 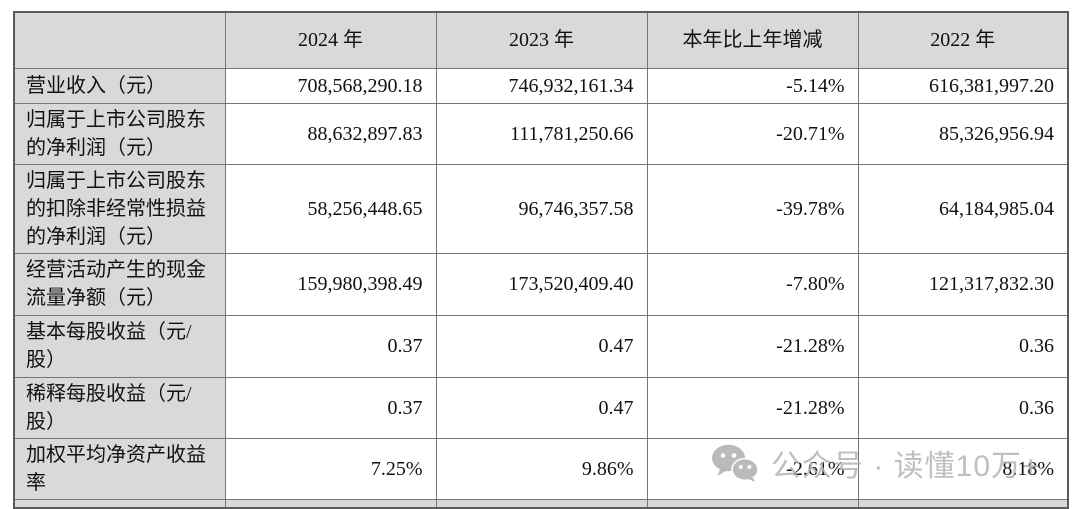 I want to click on row-label: 归属于上市公司股东的扣除非经常性损益的净利润（元）, so click(x=119, y=208).